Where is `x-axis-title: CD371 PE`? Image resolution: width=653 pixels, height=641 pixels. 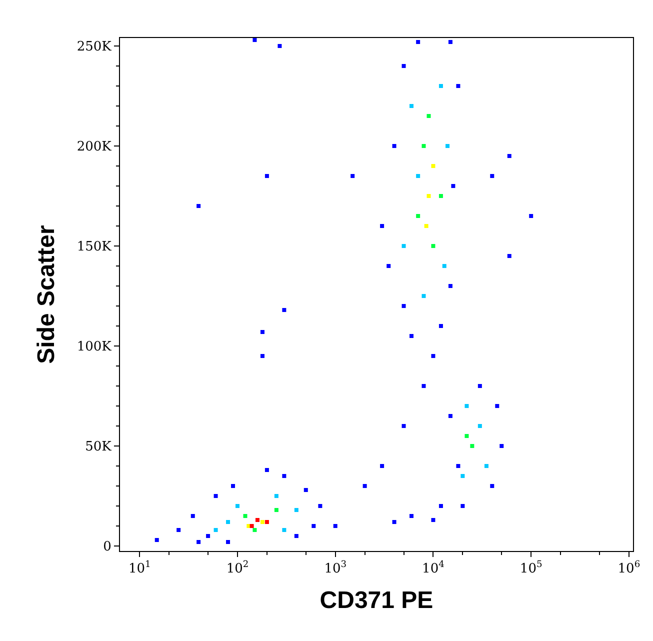
x-axis-title: CD371 PE is located at coordinates (377, 600).